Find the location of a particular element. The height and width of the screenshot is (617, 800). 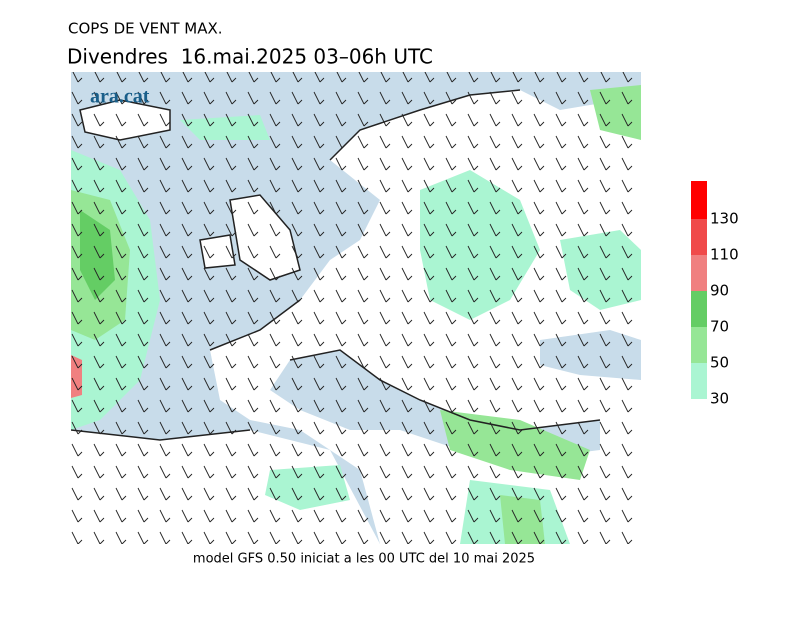

colorbar-label: 30 is located at coordinates (719, 399).